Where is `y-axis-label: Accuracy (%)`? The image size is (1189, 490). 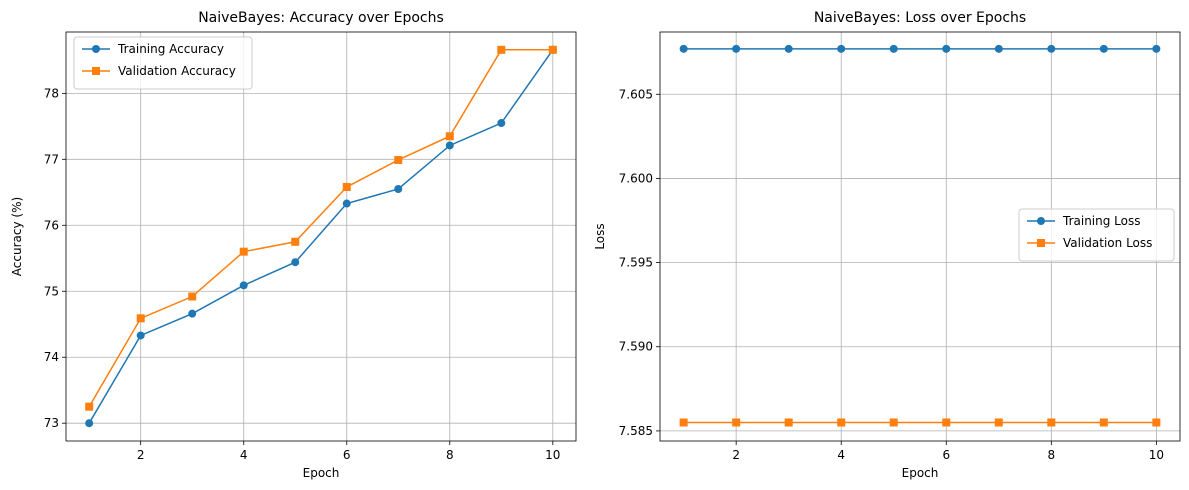 y-axis-label: Accuracy (%) is located at coordinates (17, 236).